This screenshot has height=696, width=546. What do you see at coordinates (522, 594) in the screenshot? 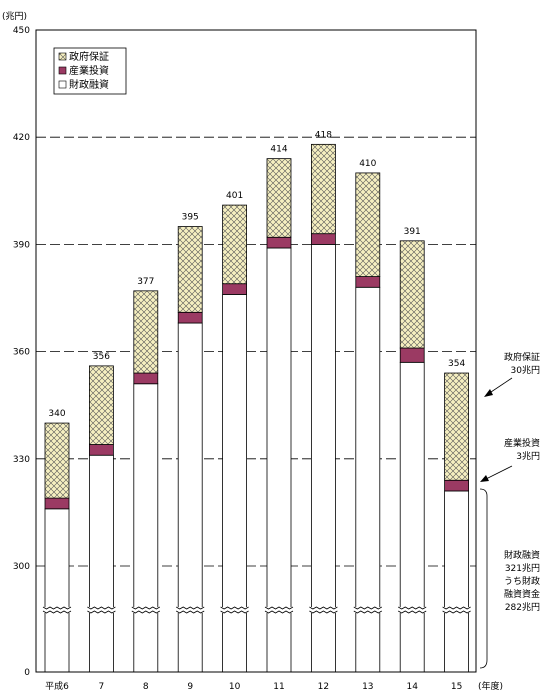
I see `annotation-fiscal-line4: 融資資金` at bounding box center [522, 594].